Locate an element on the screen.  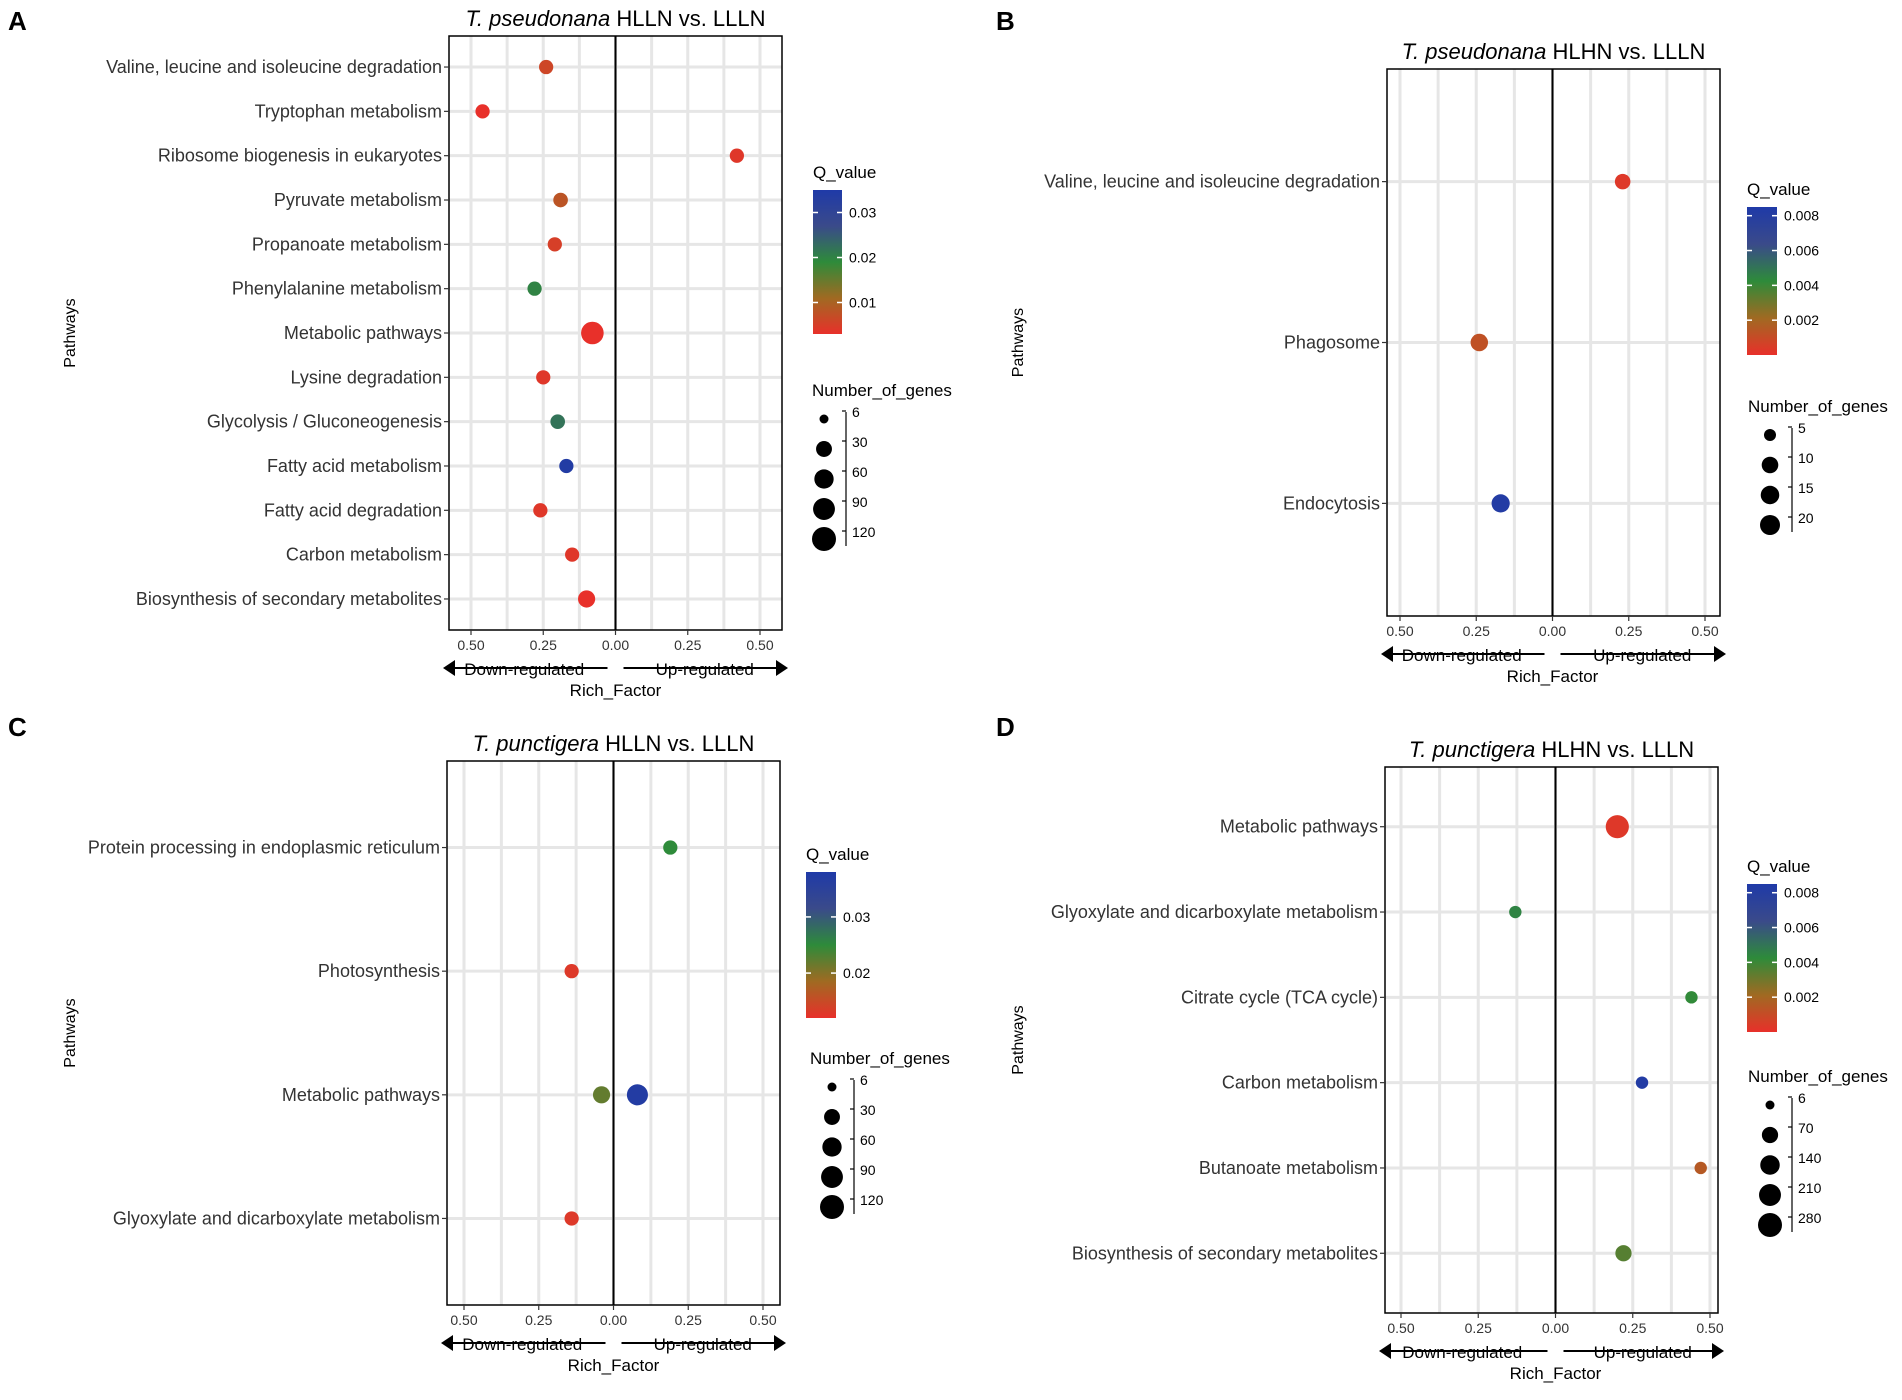
y-tick-label: Pyruvate metabolism is located at coordinates (358, 200).